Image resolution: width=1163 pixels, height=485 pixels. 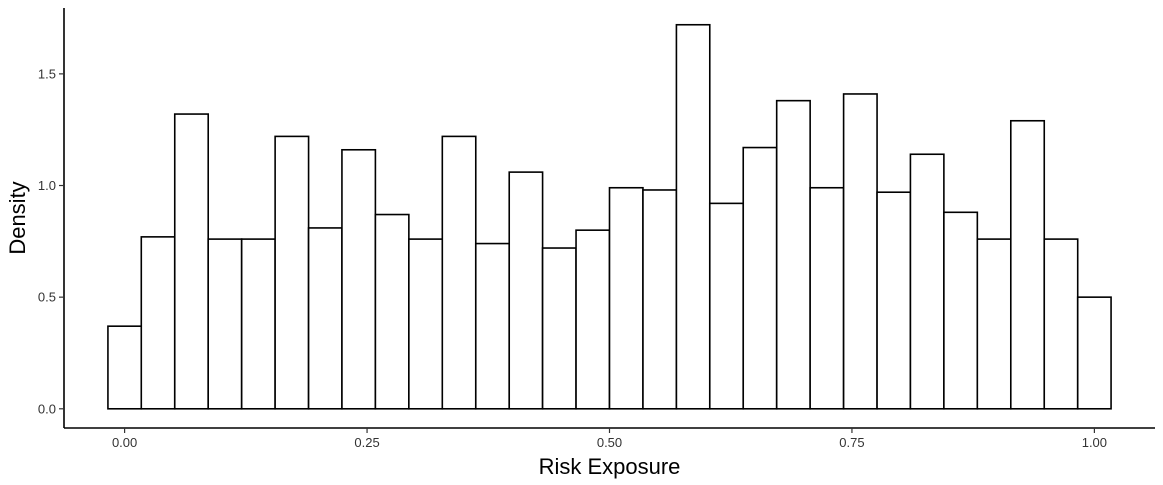 I want to click on y-axis-title: Density, so click(x=17, y=217).